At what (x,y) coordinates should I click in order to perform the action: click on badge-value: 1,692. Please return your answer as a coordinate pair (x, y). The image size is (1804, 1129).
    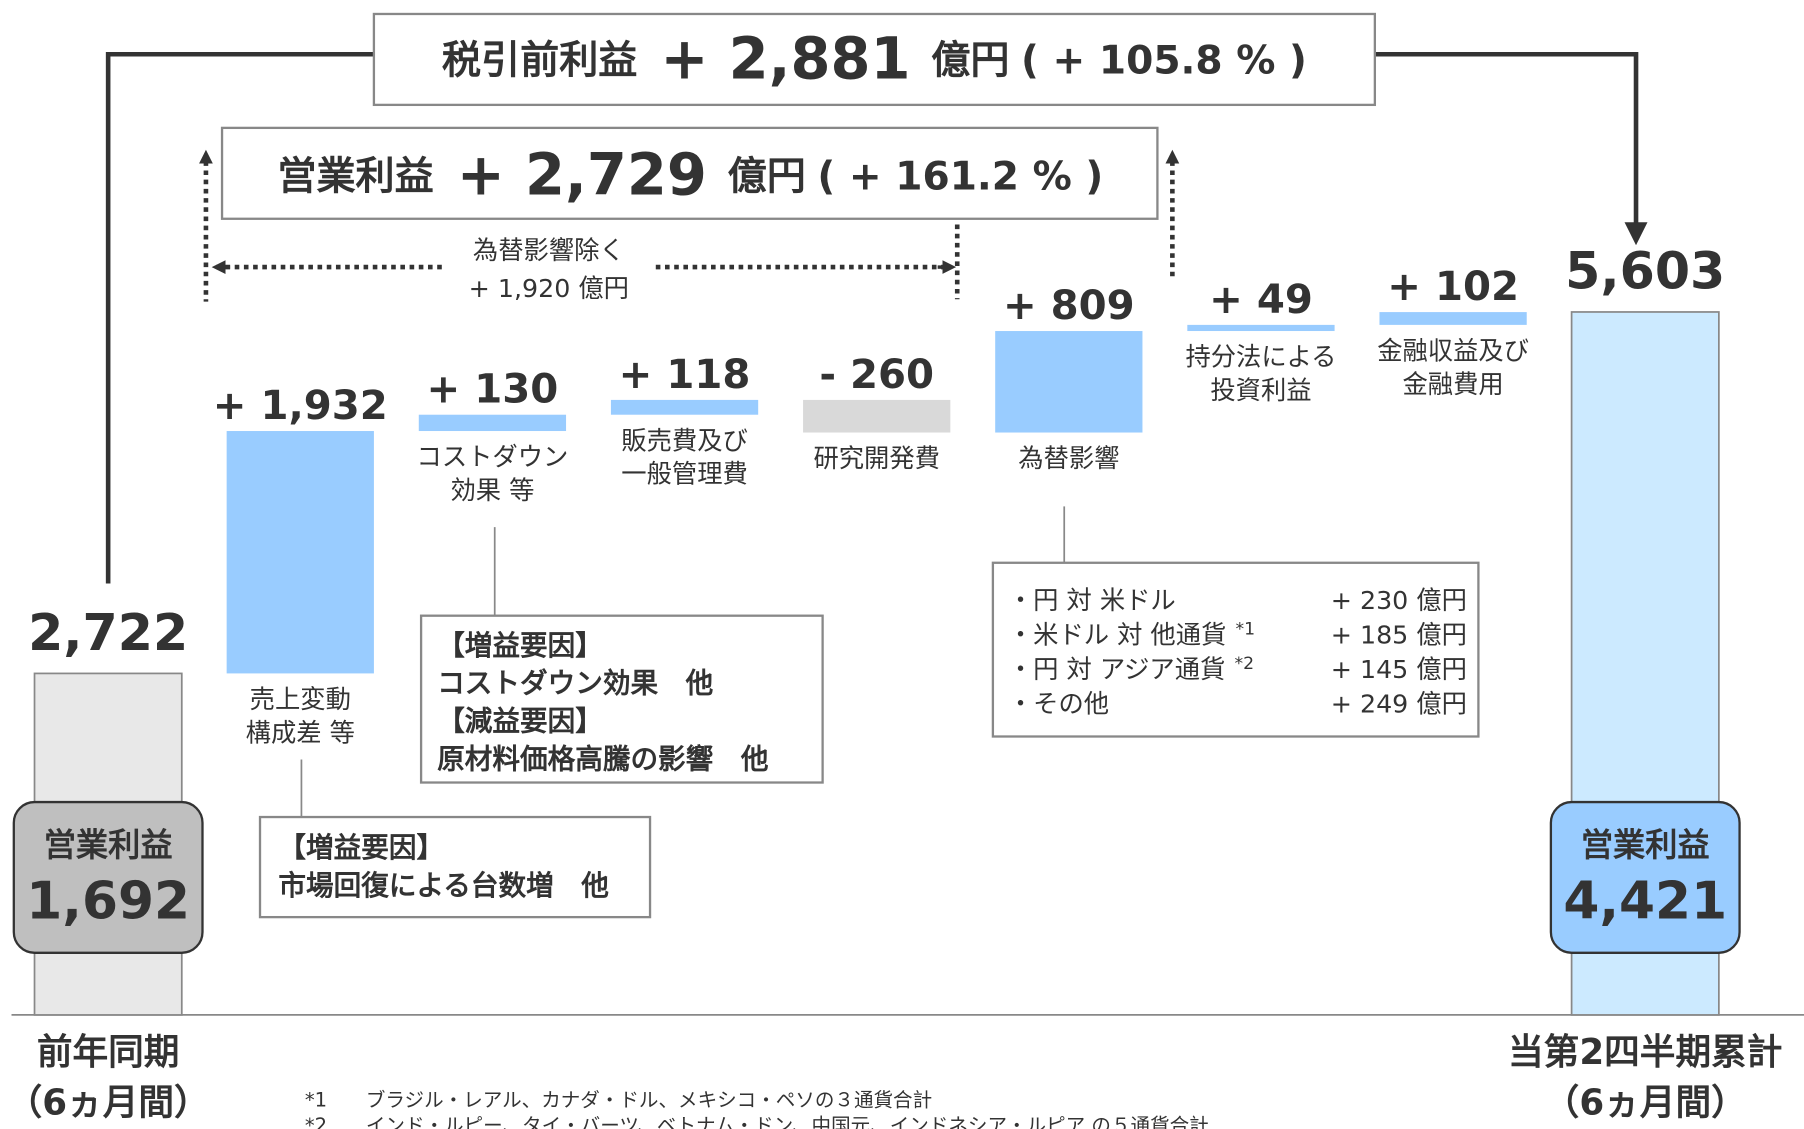
    Looking at the image, I should click on (108, 901).